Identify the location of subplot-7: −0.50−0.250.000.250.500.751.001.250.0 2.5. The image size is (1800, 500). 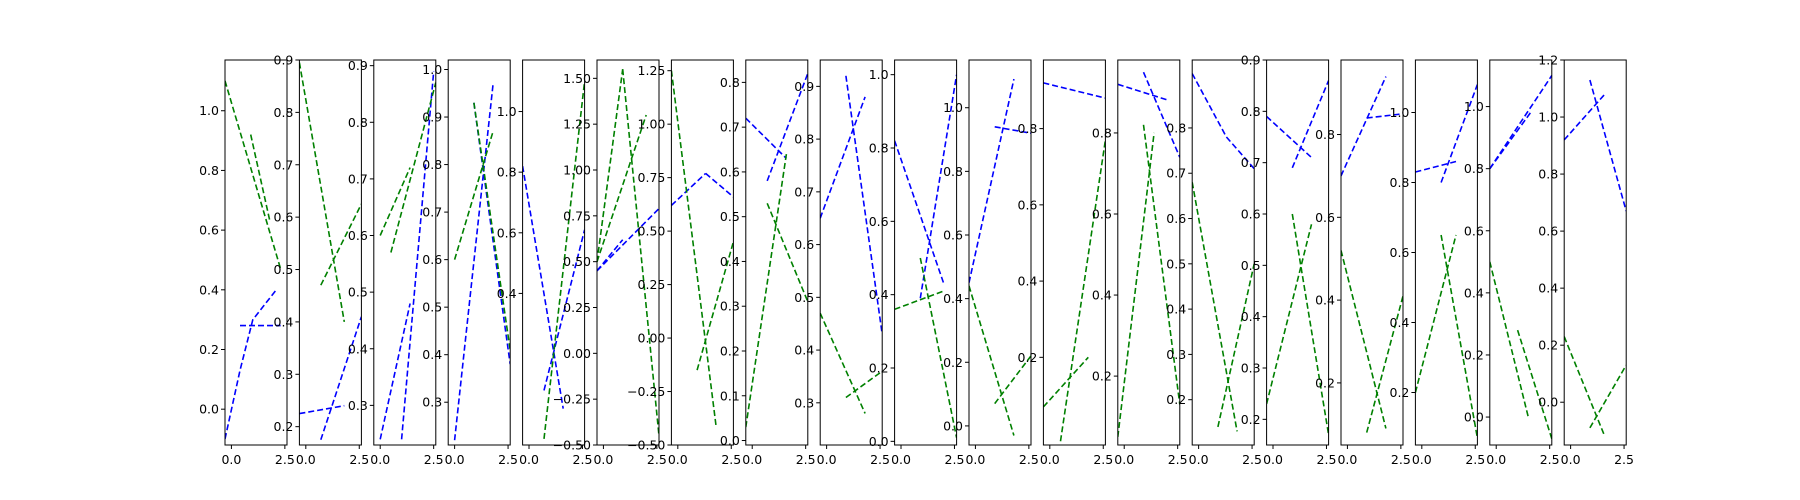
(684, 263).